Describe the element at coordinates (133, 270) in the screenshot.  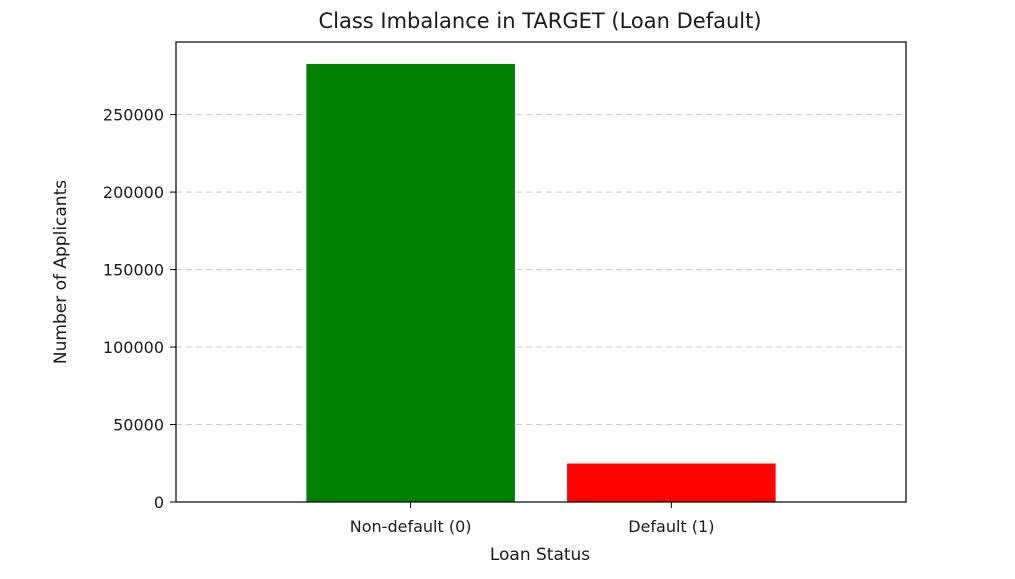
I see `y-tick-label-150000: 150000` at that location.